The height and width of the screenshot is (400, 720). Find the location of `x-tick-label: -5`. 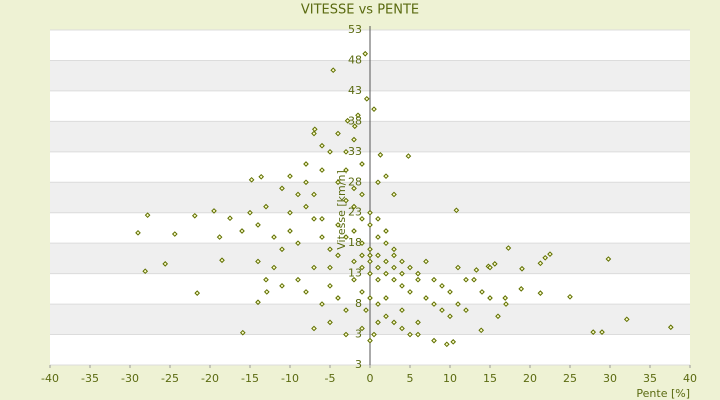

x-tick-label: -5 is located at coordinates (330, 378).